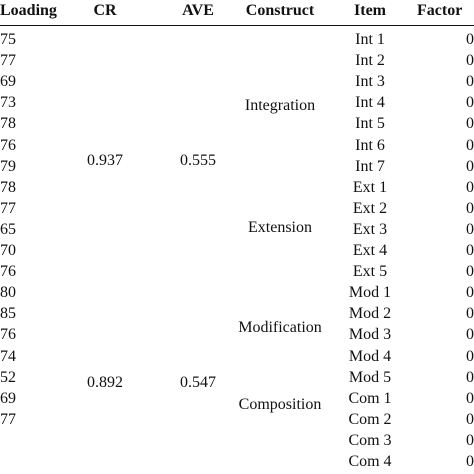 The width and height of the screenshot is (474, 474). Describe the element at coordinates (370, 335) in the screenshot. I see `item-cell: Mod 3` at that location.